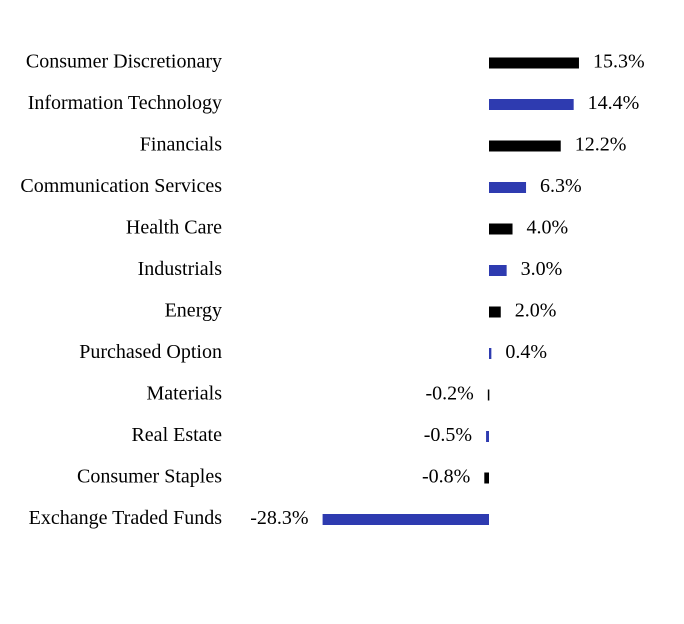 The image size is (684, 624). I want to click on value-label: 2.0%, so click(536, 311).